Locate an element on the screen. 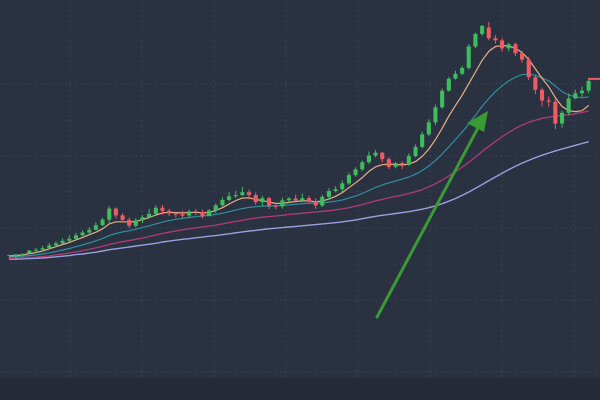 The width and height of the screenshot is (600, 400). trend-arrow-shaft is located at coordinates (428, 221).